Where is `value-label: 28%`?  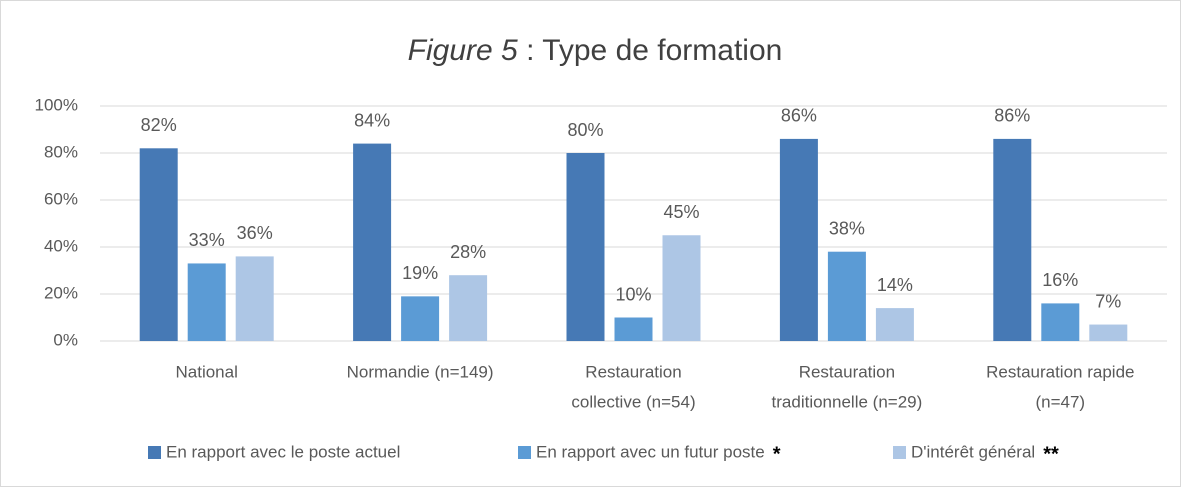 value-label: 28% is located at coordinates (468, 252).